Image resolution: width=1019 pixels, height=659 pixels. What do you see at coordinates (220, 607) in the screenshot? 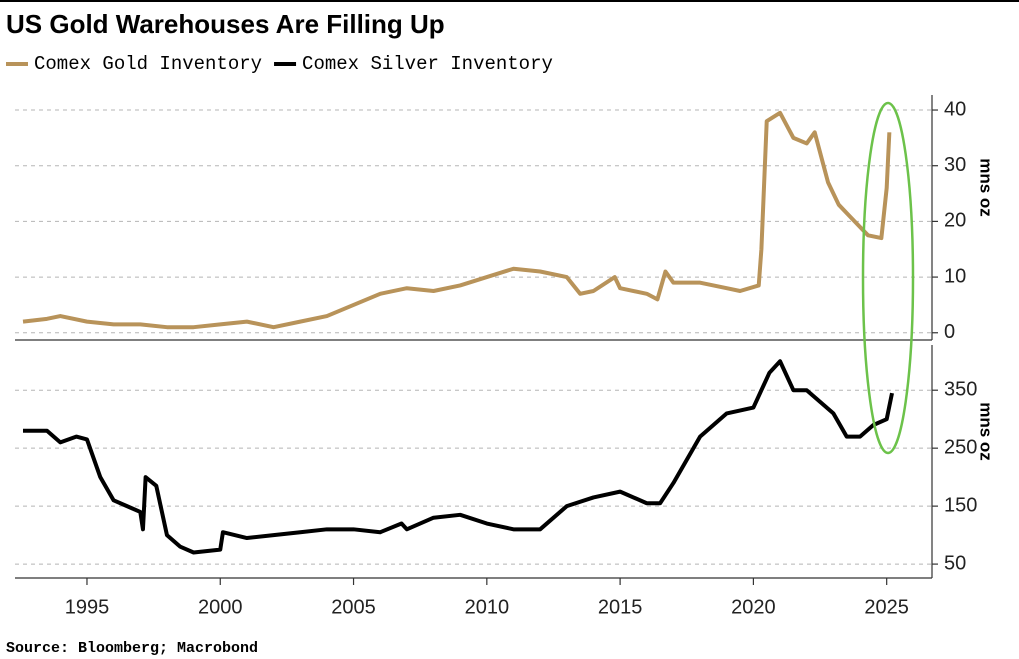
I see `x-tick-label: 2000` at bounding box center [220, 607].